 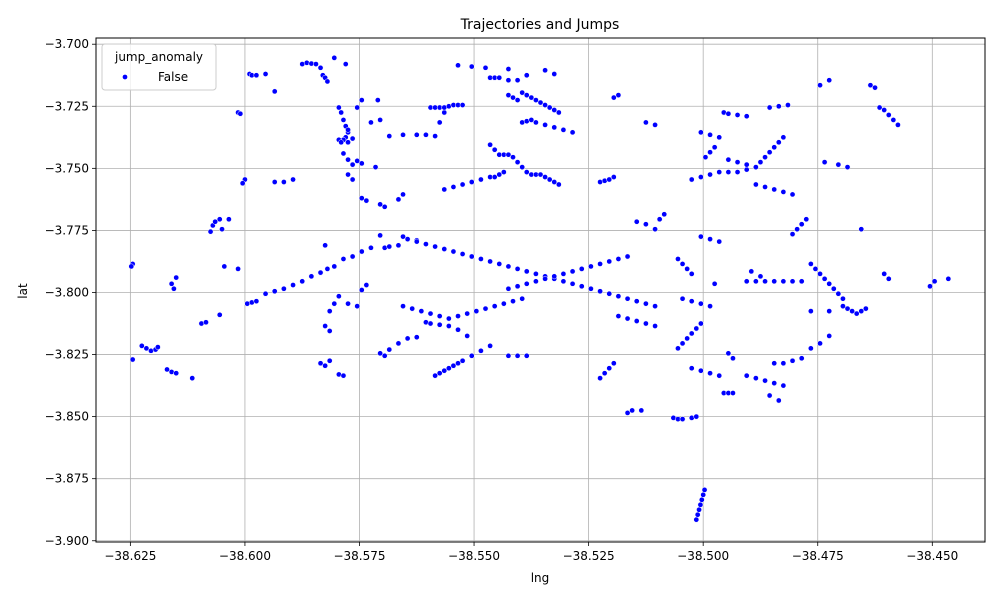 I want to click on y-tick-label: −3.700, so click(x=67, y=44).